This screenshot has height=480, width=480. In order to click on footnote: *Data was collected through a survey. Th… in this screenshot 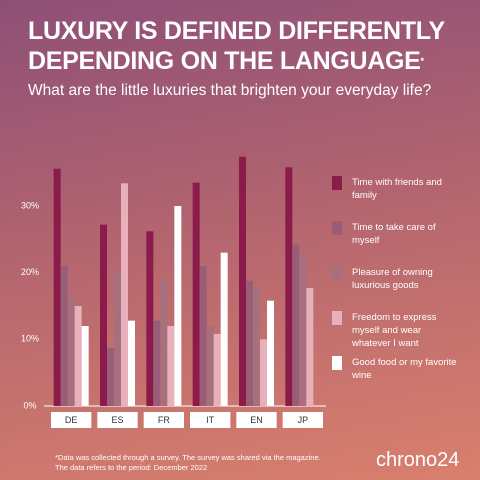, I will do `click(188, 463)`.